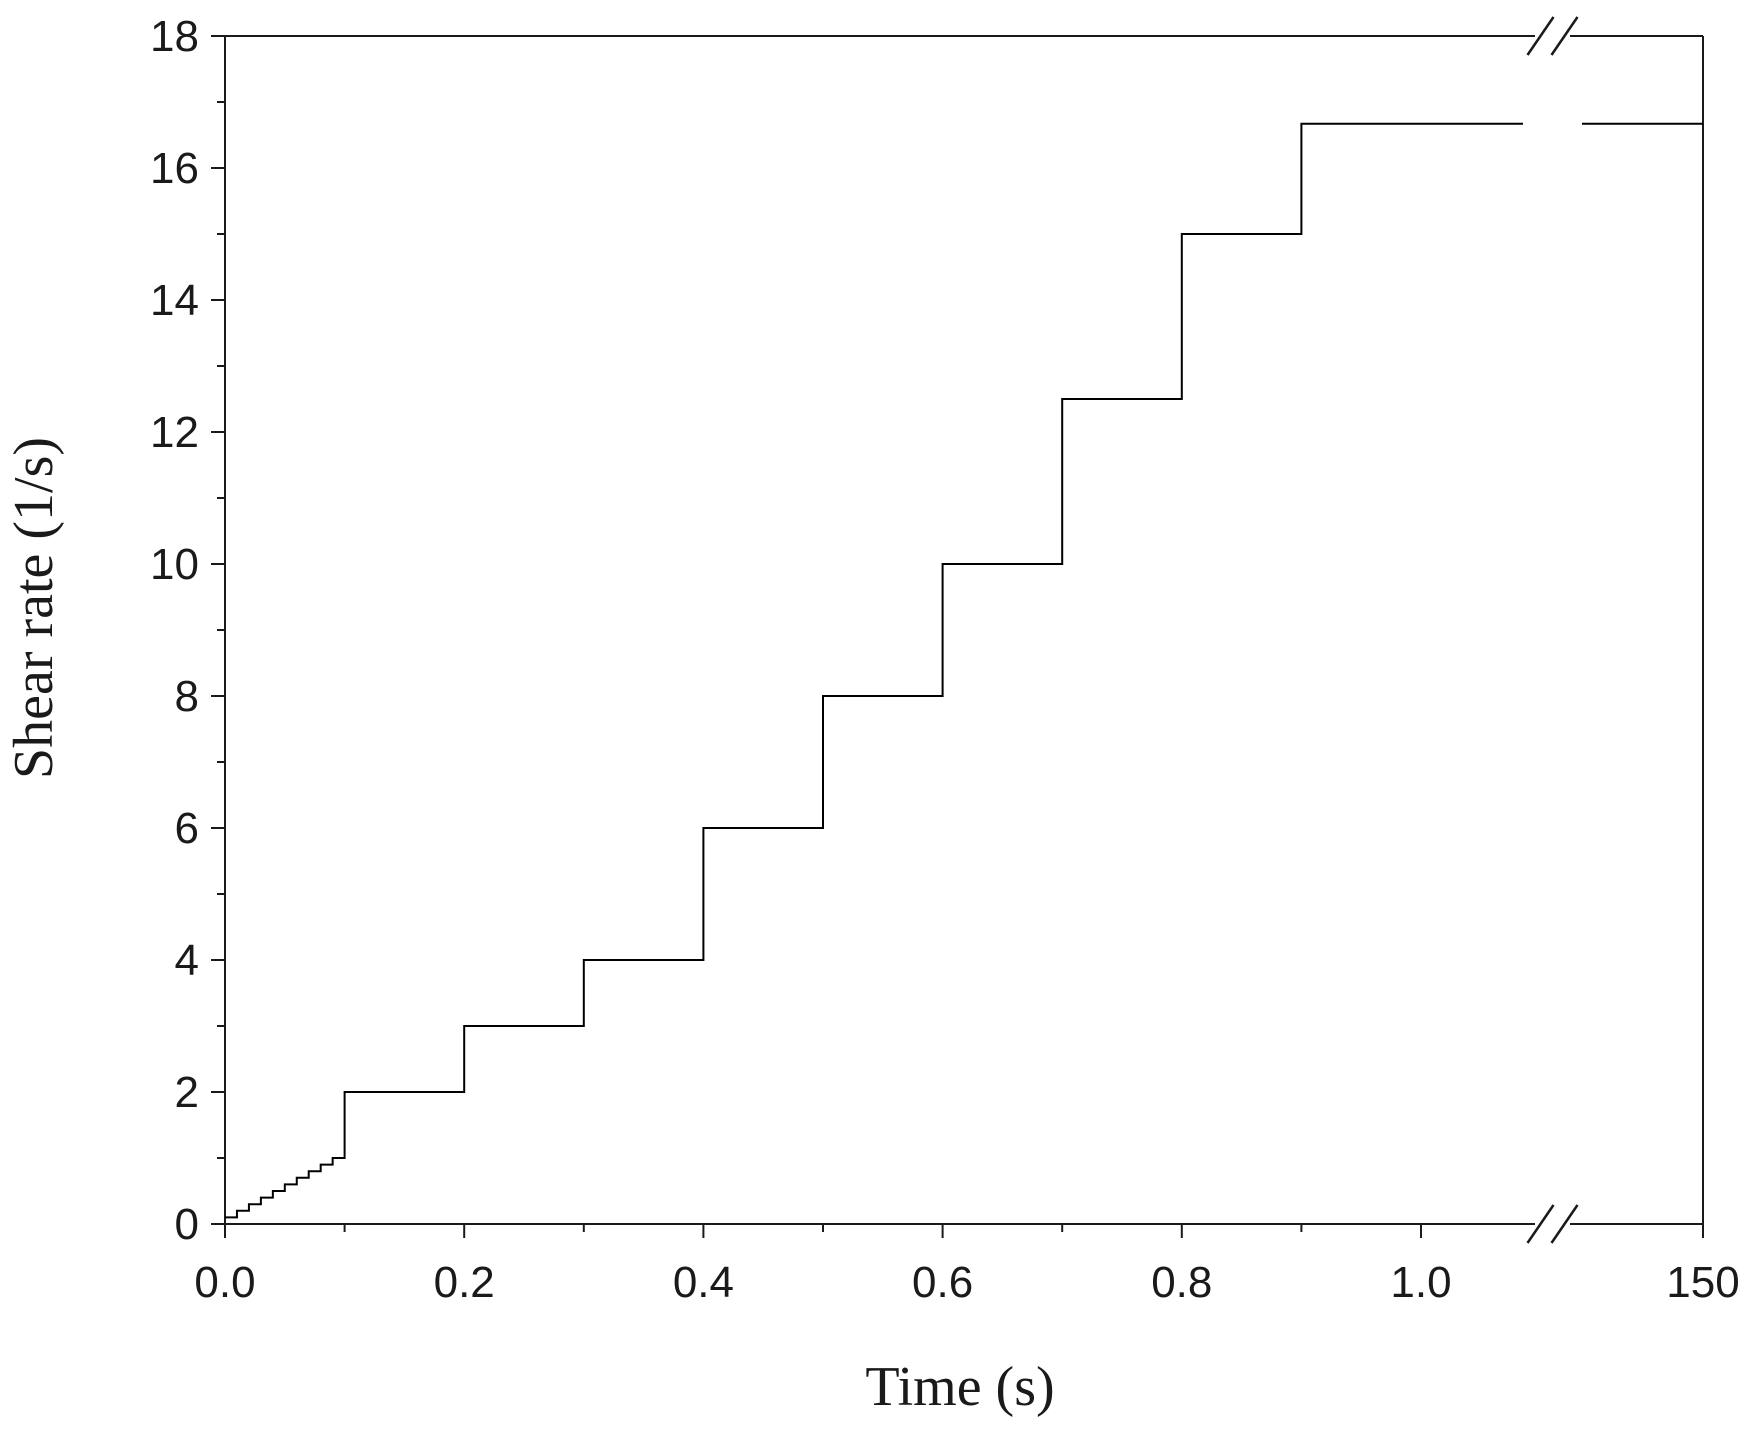 The width and height of the screenshot is (1755, 1430). I want to click on y-tick-label: 12, so click(174, 432).